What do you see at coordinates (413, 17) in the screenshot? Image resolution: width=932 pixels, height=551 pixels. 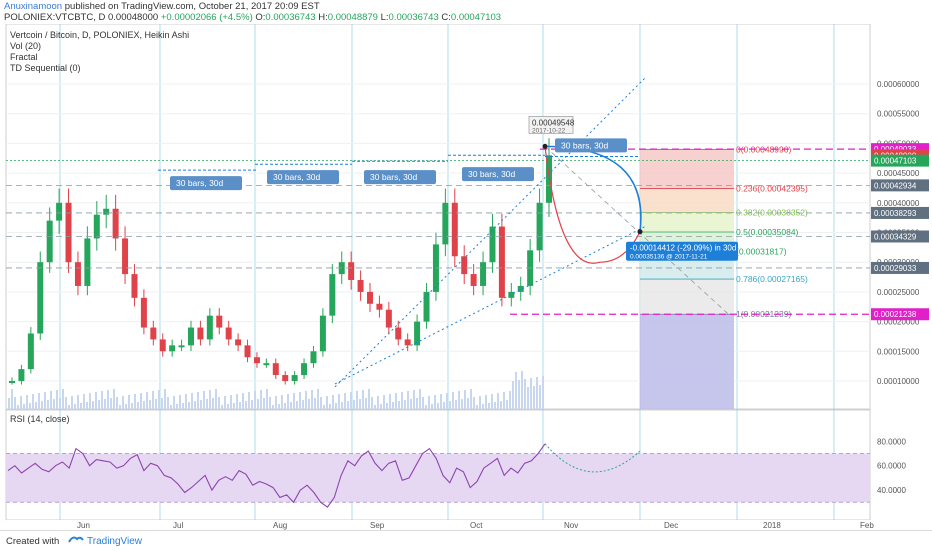 I see `low-value: 0.00036743` at bounding box center [413, 17].